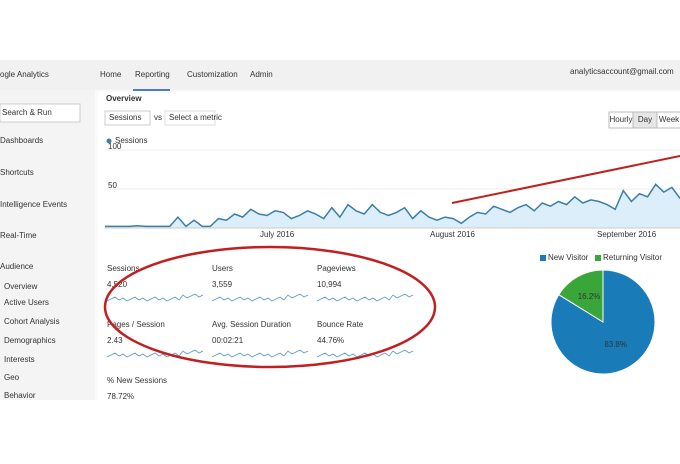  I want to click on sidebar-item: Behavior, so click(20, 395).